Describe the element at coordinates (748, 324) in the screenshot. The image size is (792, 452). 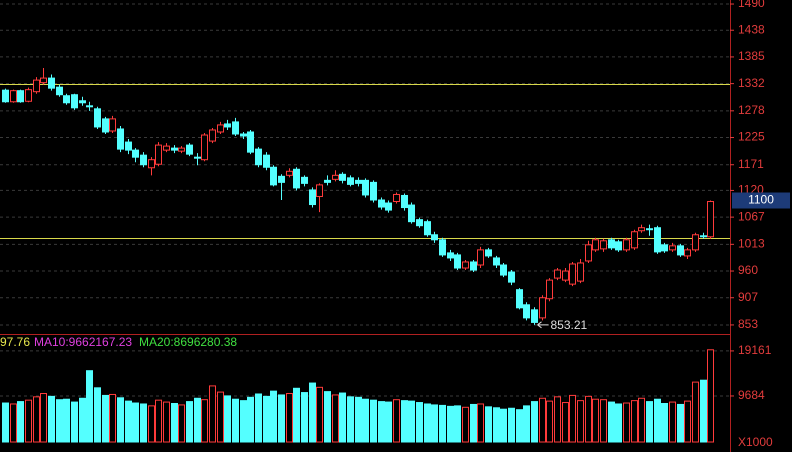
I see `y-tick-label: 853` at that location.